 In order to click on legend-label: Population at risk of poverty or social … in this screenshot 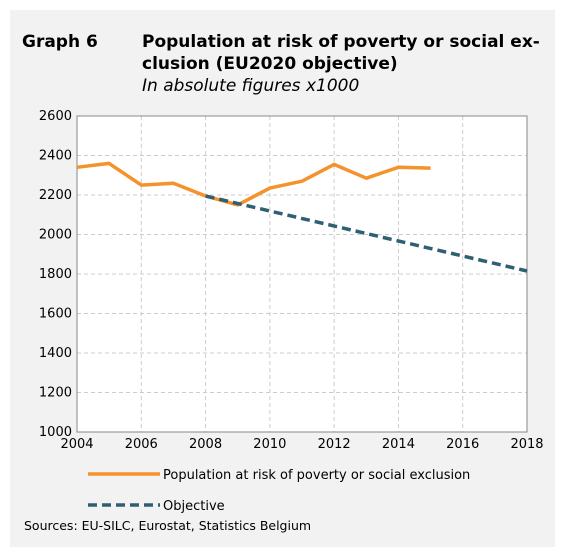, I will do `click(316, 475)`.